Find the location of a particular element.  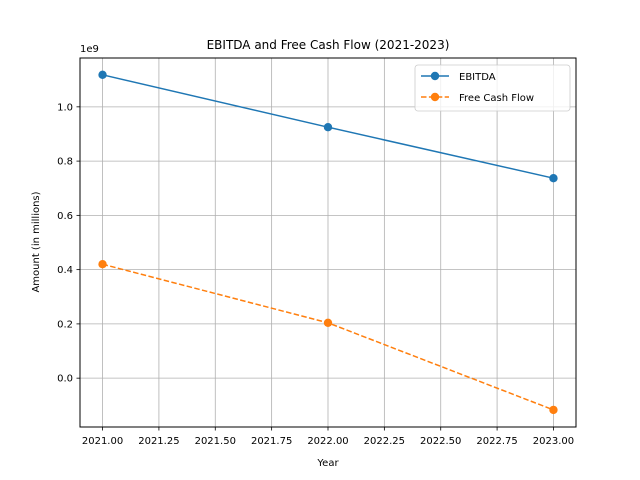

x-tick-label: 2021.25 is located at coordinates (158, 441).